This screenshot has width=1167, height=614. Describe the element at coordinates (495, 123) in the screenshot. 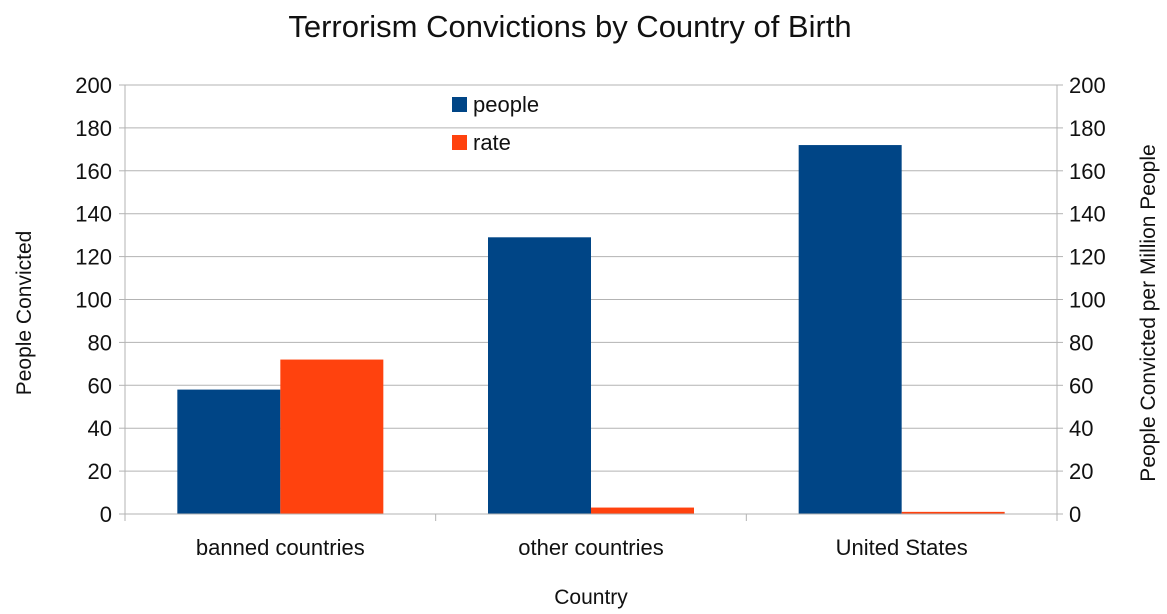

I see `legend: people rate` at that location.